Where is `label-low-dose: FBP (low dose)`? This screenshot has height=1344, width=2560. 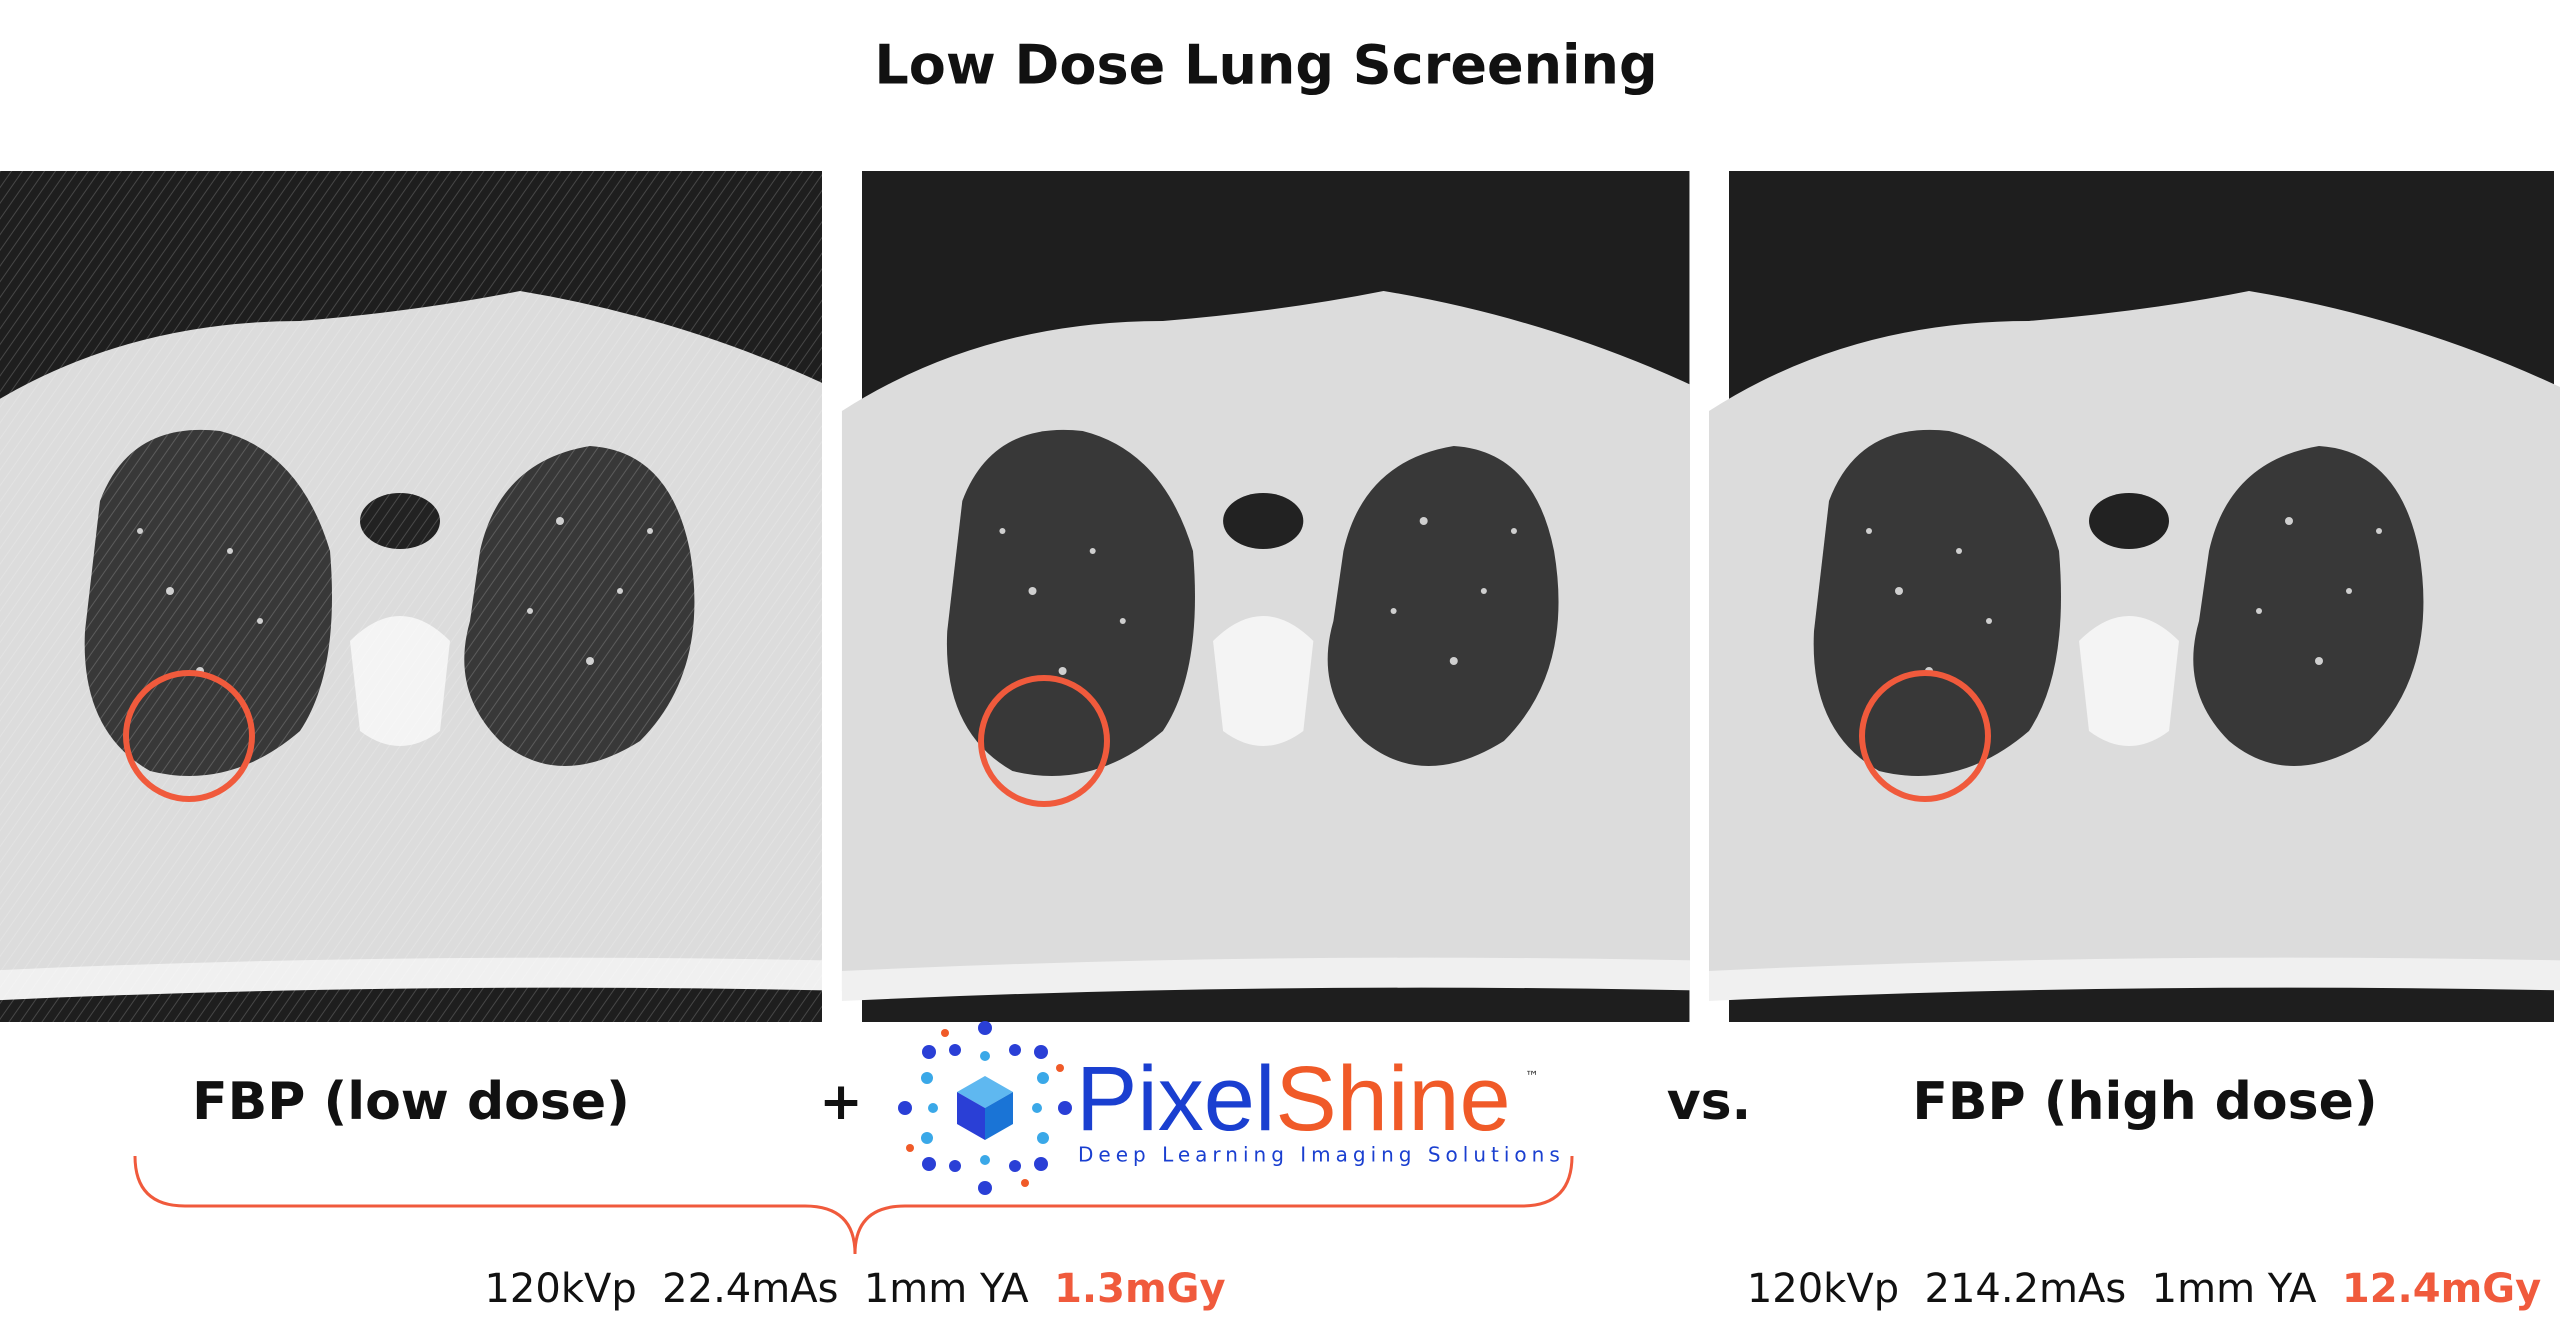
label-low-dose: FBP (low dose) is located at coordinates (411, 1102).